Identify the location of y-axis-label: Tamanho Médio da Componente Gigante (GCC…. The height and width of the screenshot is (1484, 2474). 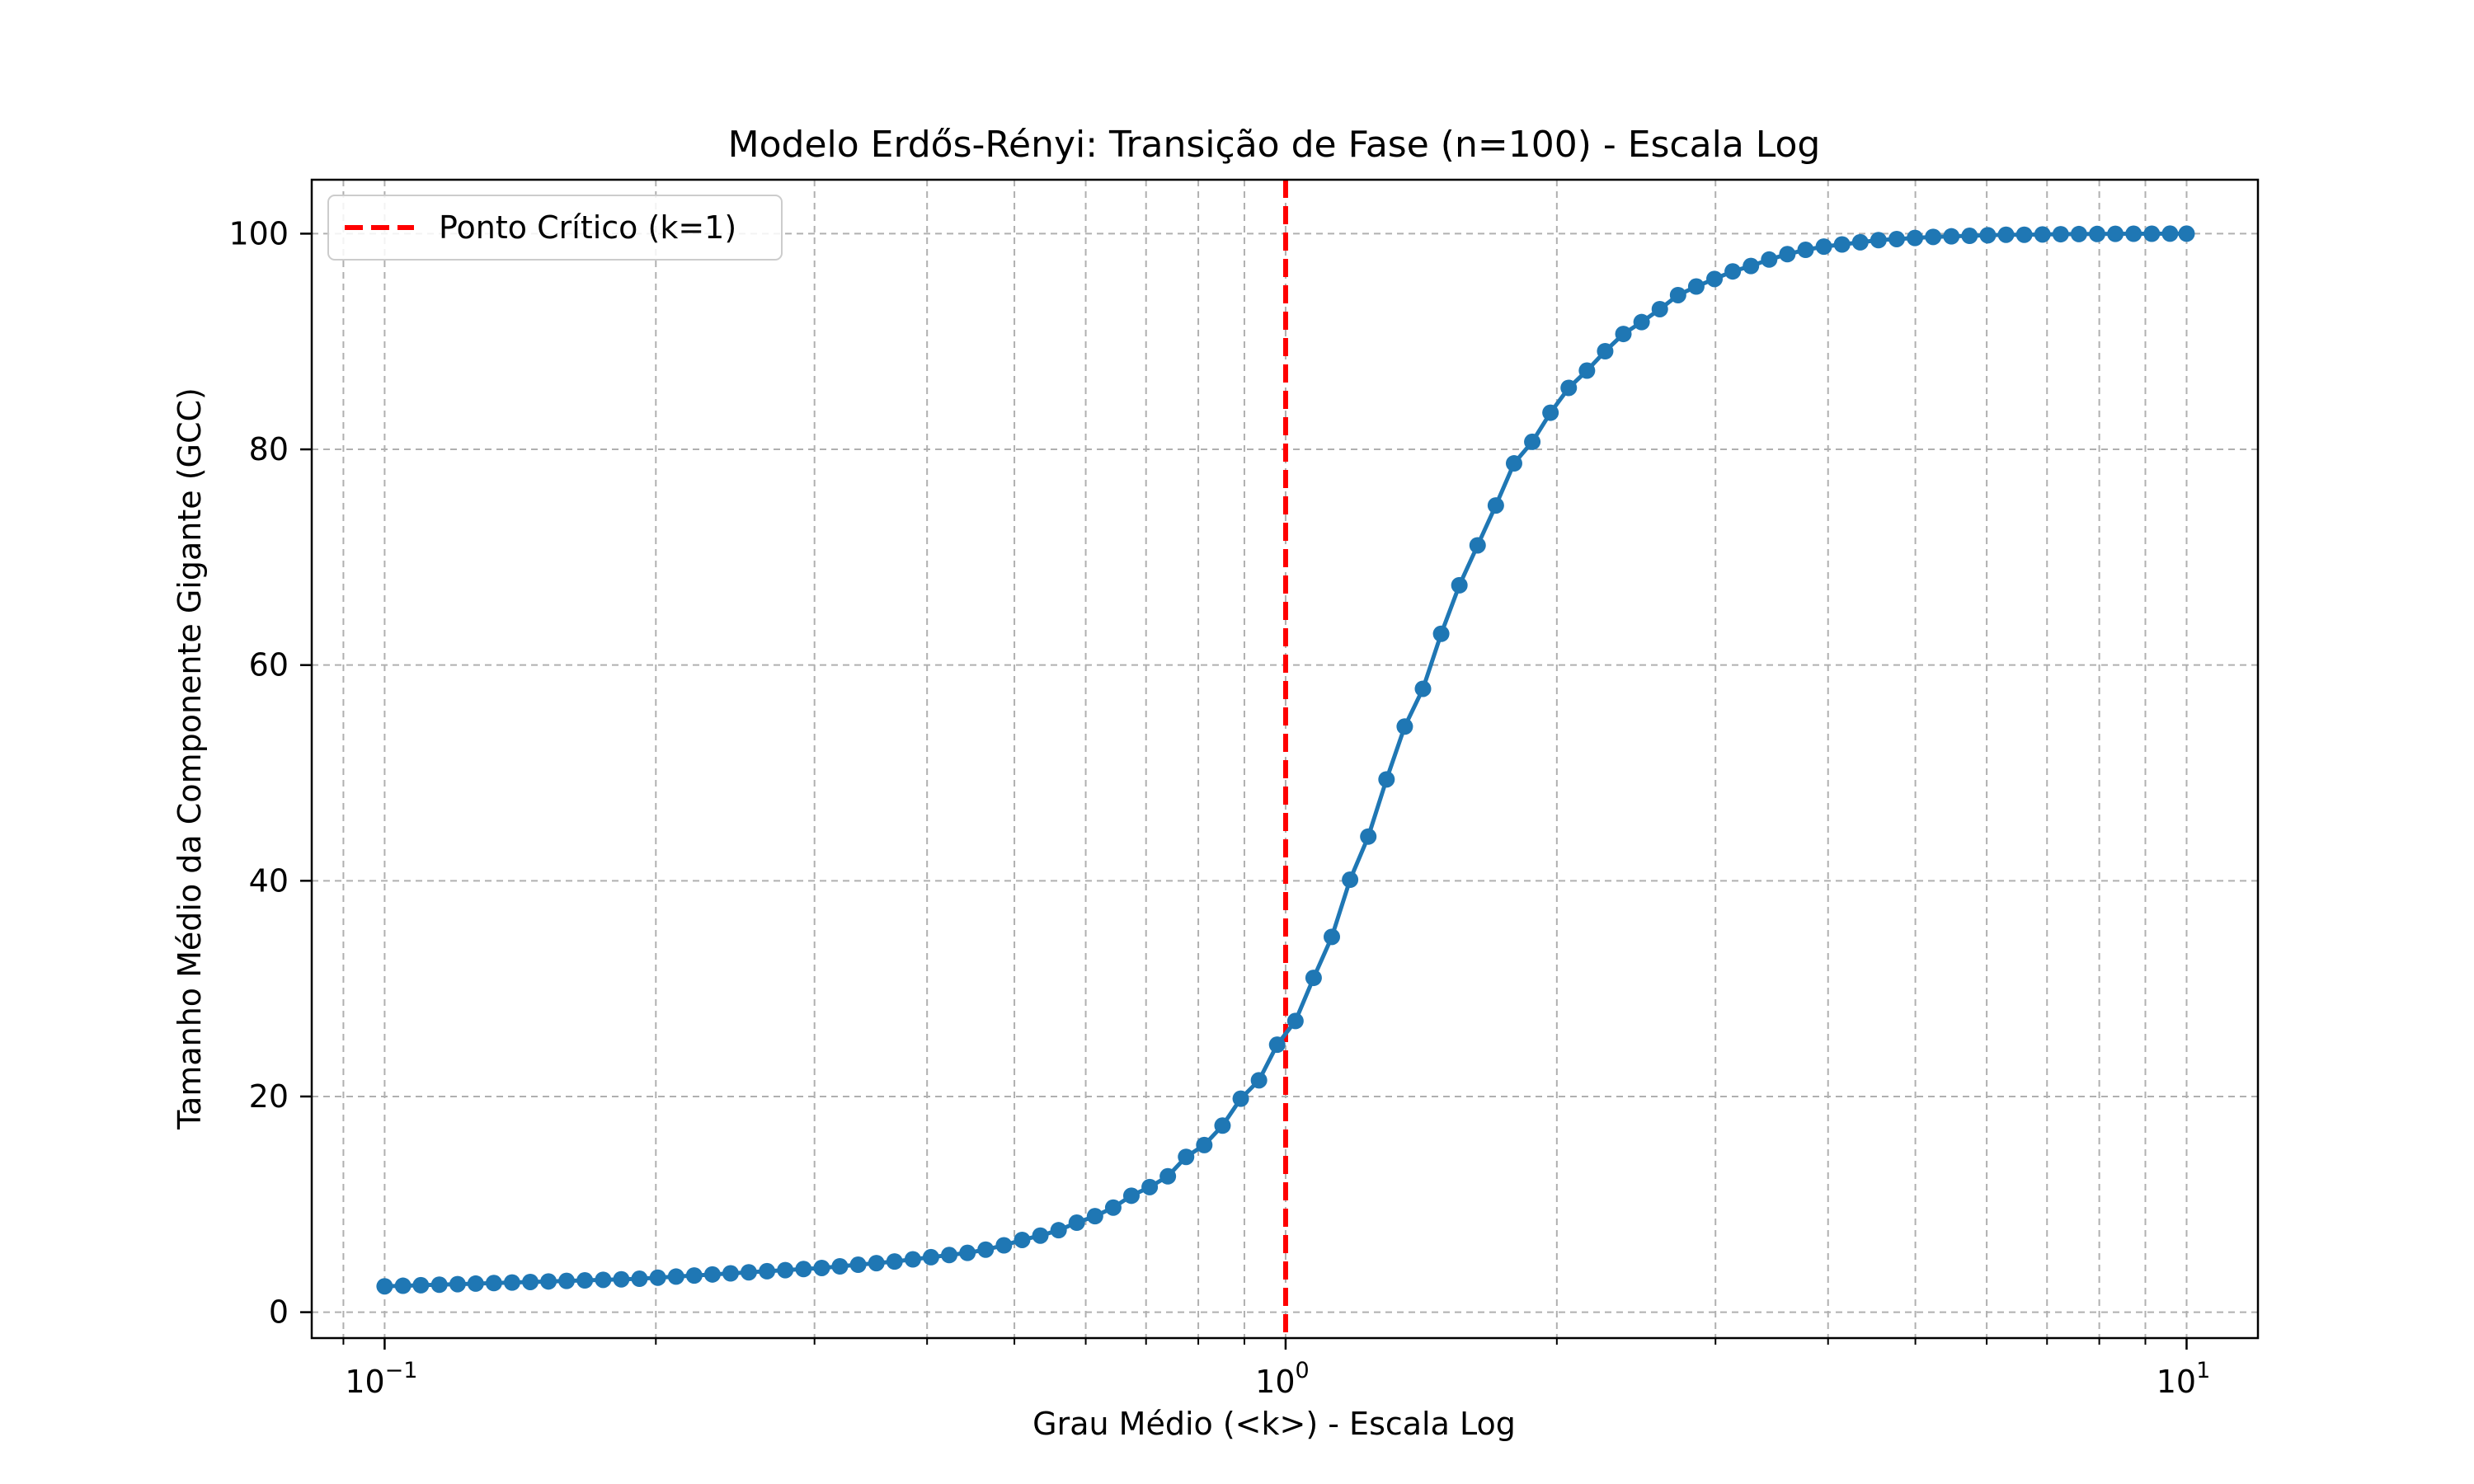
(190, 758).